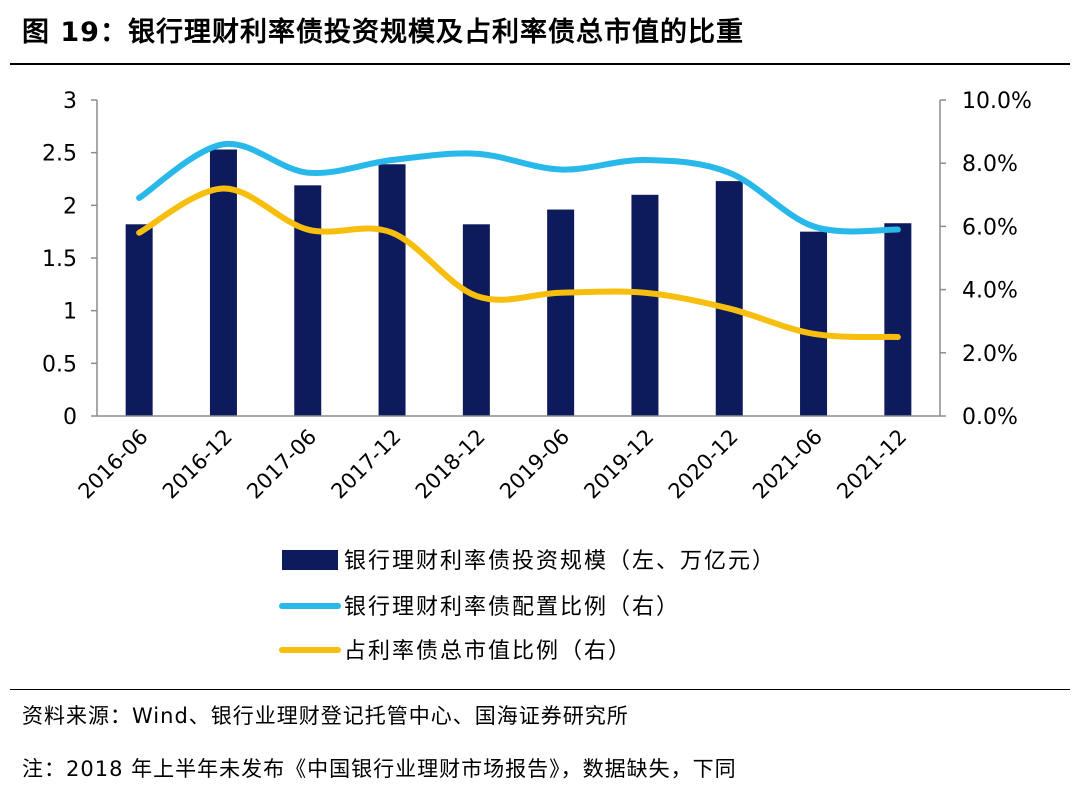  I want to click on legend-label: 占利率债总市值比例（右）, so click(488, 651).